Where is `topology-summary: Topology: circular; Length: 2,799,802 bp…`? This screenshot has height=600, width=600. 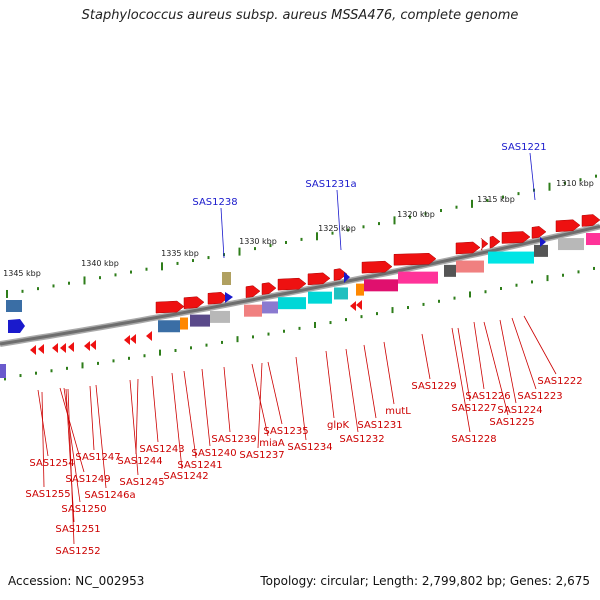
topology-summary: Topology: circular; Length: 2,799,802 bp… is located at coordinates (425, 581).